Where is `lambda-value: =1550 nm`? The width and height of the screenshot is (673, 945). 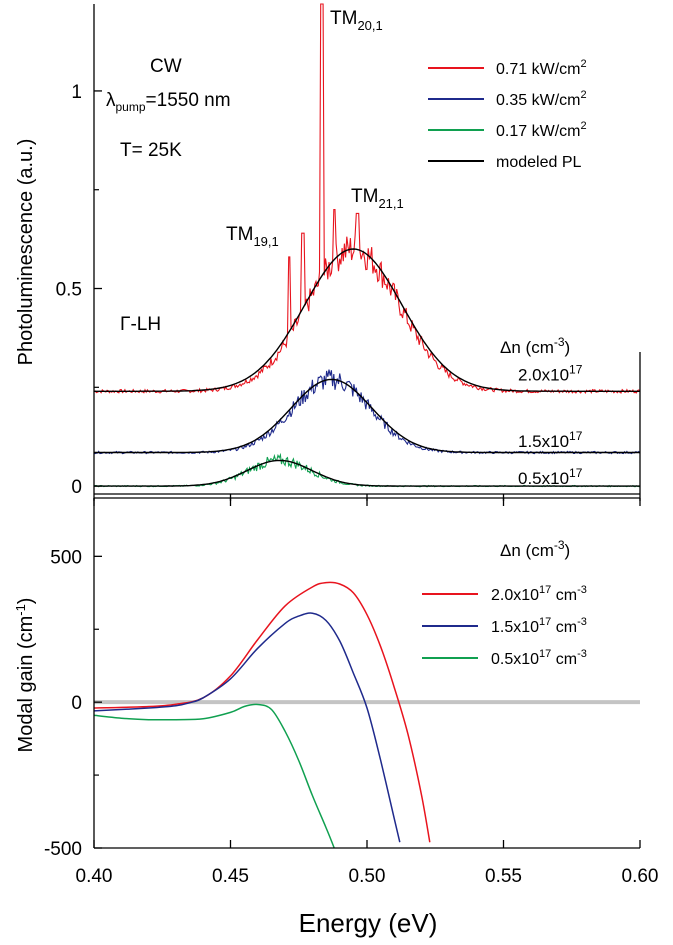
lambda-value: =1550 nm is located at coordinates (188, 100).